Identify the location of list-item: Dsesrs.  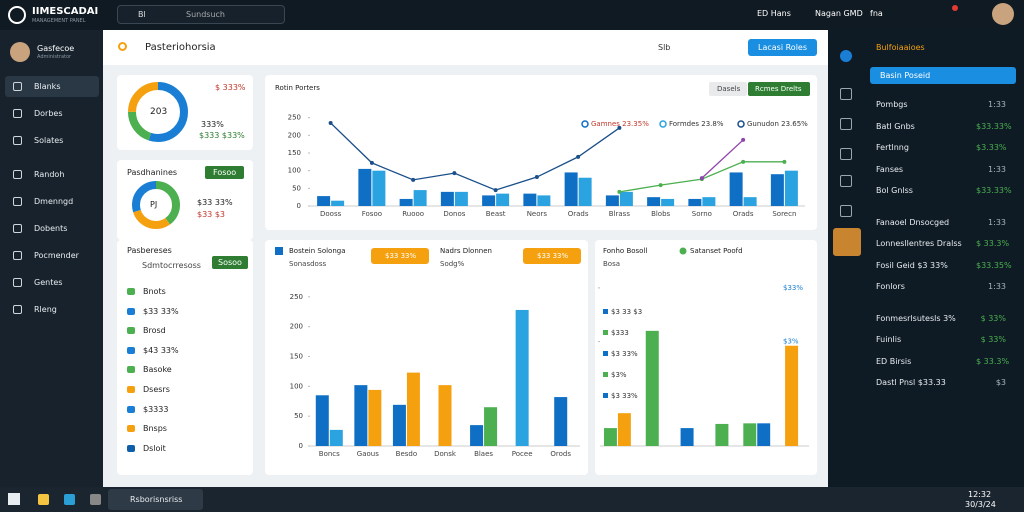
(156, 389).